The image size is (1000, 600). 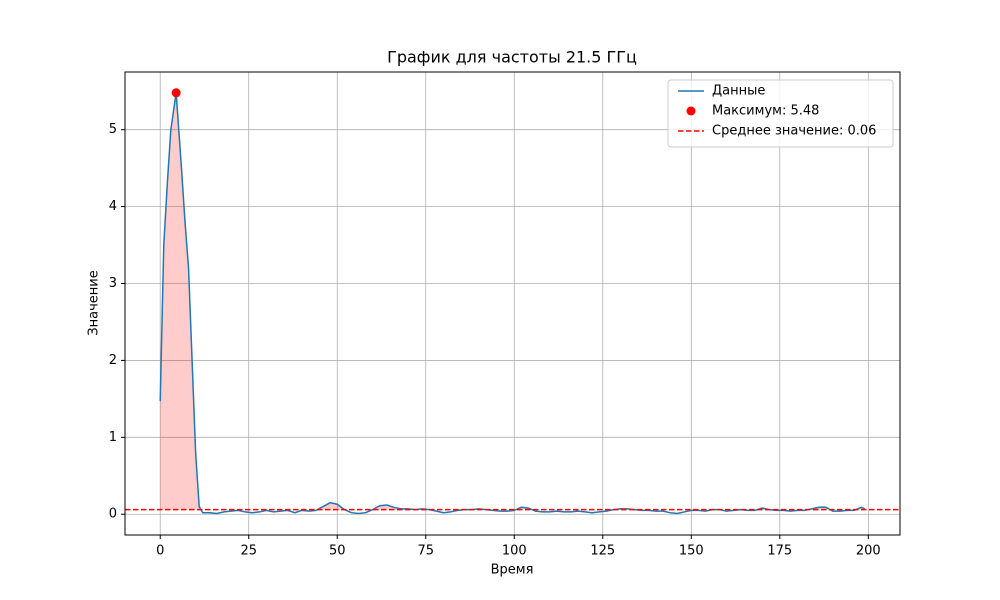 What do you see at coordinates (602, 551) in the screenshot?
I see `x-tick-label: 125` at bounding box center [602, 551].